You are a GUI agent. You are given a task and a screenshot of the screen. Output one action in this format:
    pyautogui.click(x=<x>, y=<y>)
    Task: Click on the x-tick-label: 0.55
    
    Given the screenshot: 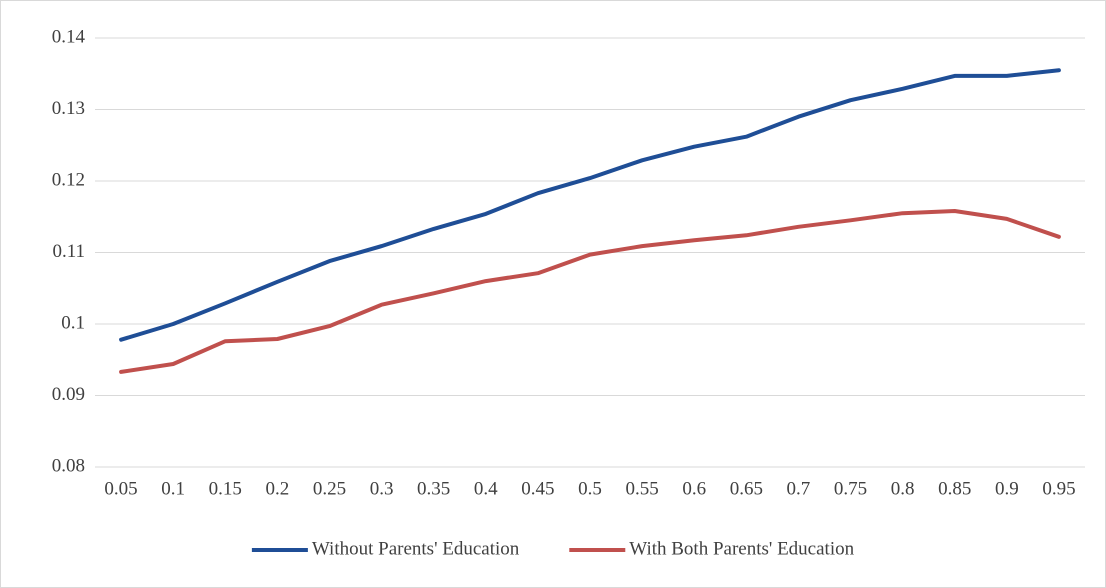 What is the action you would take?
    pyautogui.click(x=641, y=488)
    